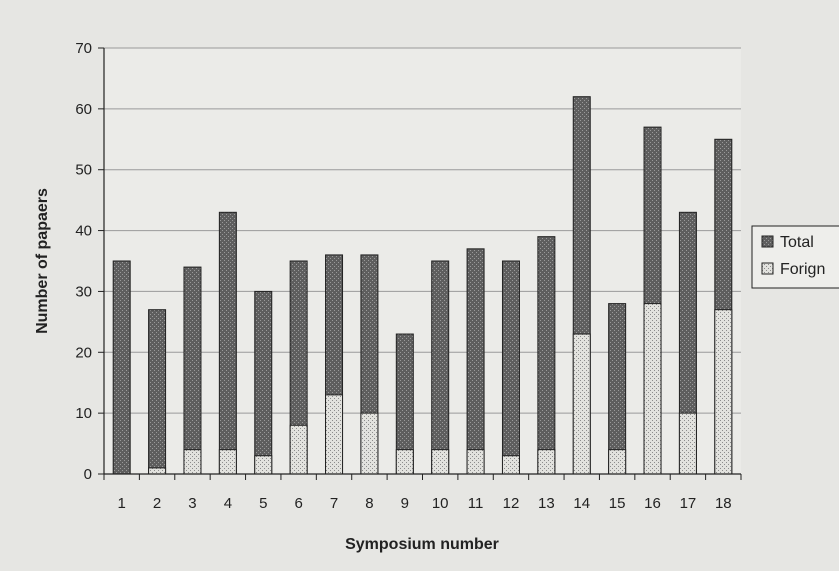 The image size is (839, 571). Describe the element at coordinates (652, 503) in the screenshot. I see `x-tick-label-16: 16` at that location.